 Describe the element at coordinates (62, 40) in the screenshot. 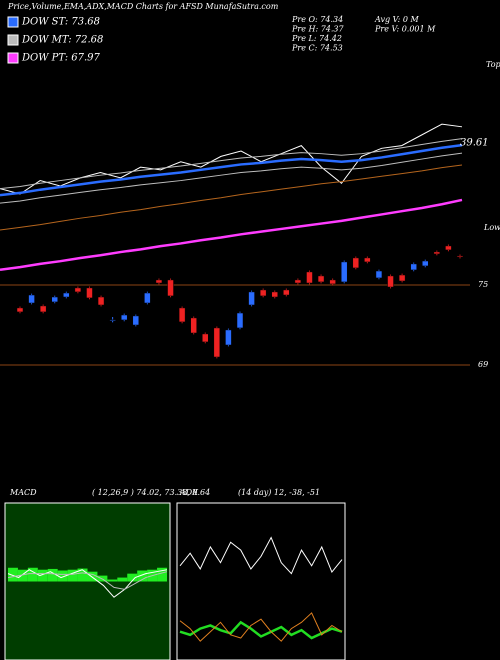

I see `legend-label: DOW MT: 72.68` at that location.